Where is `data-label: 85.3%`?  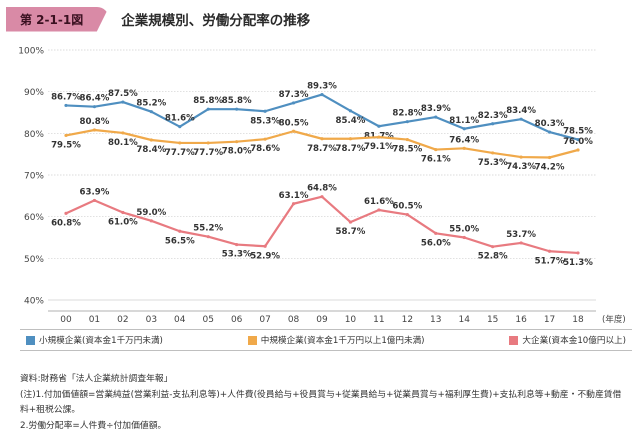 data-label: 85.3% is located at coordinates (265, 121).